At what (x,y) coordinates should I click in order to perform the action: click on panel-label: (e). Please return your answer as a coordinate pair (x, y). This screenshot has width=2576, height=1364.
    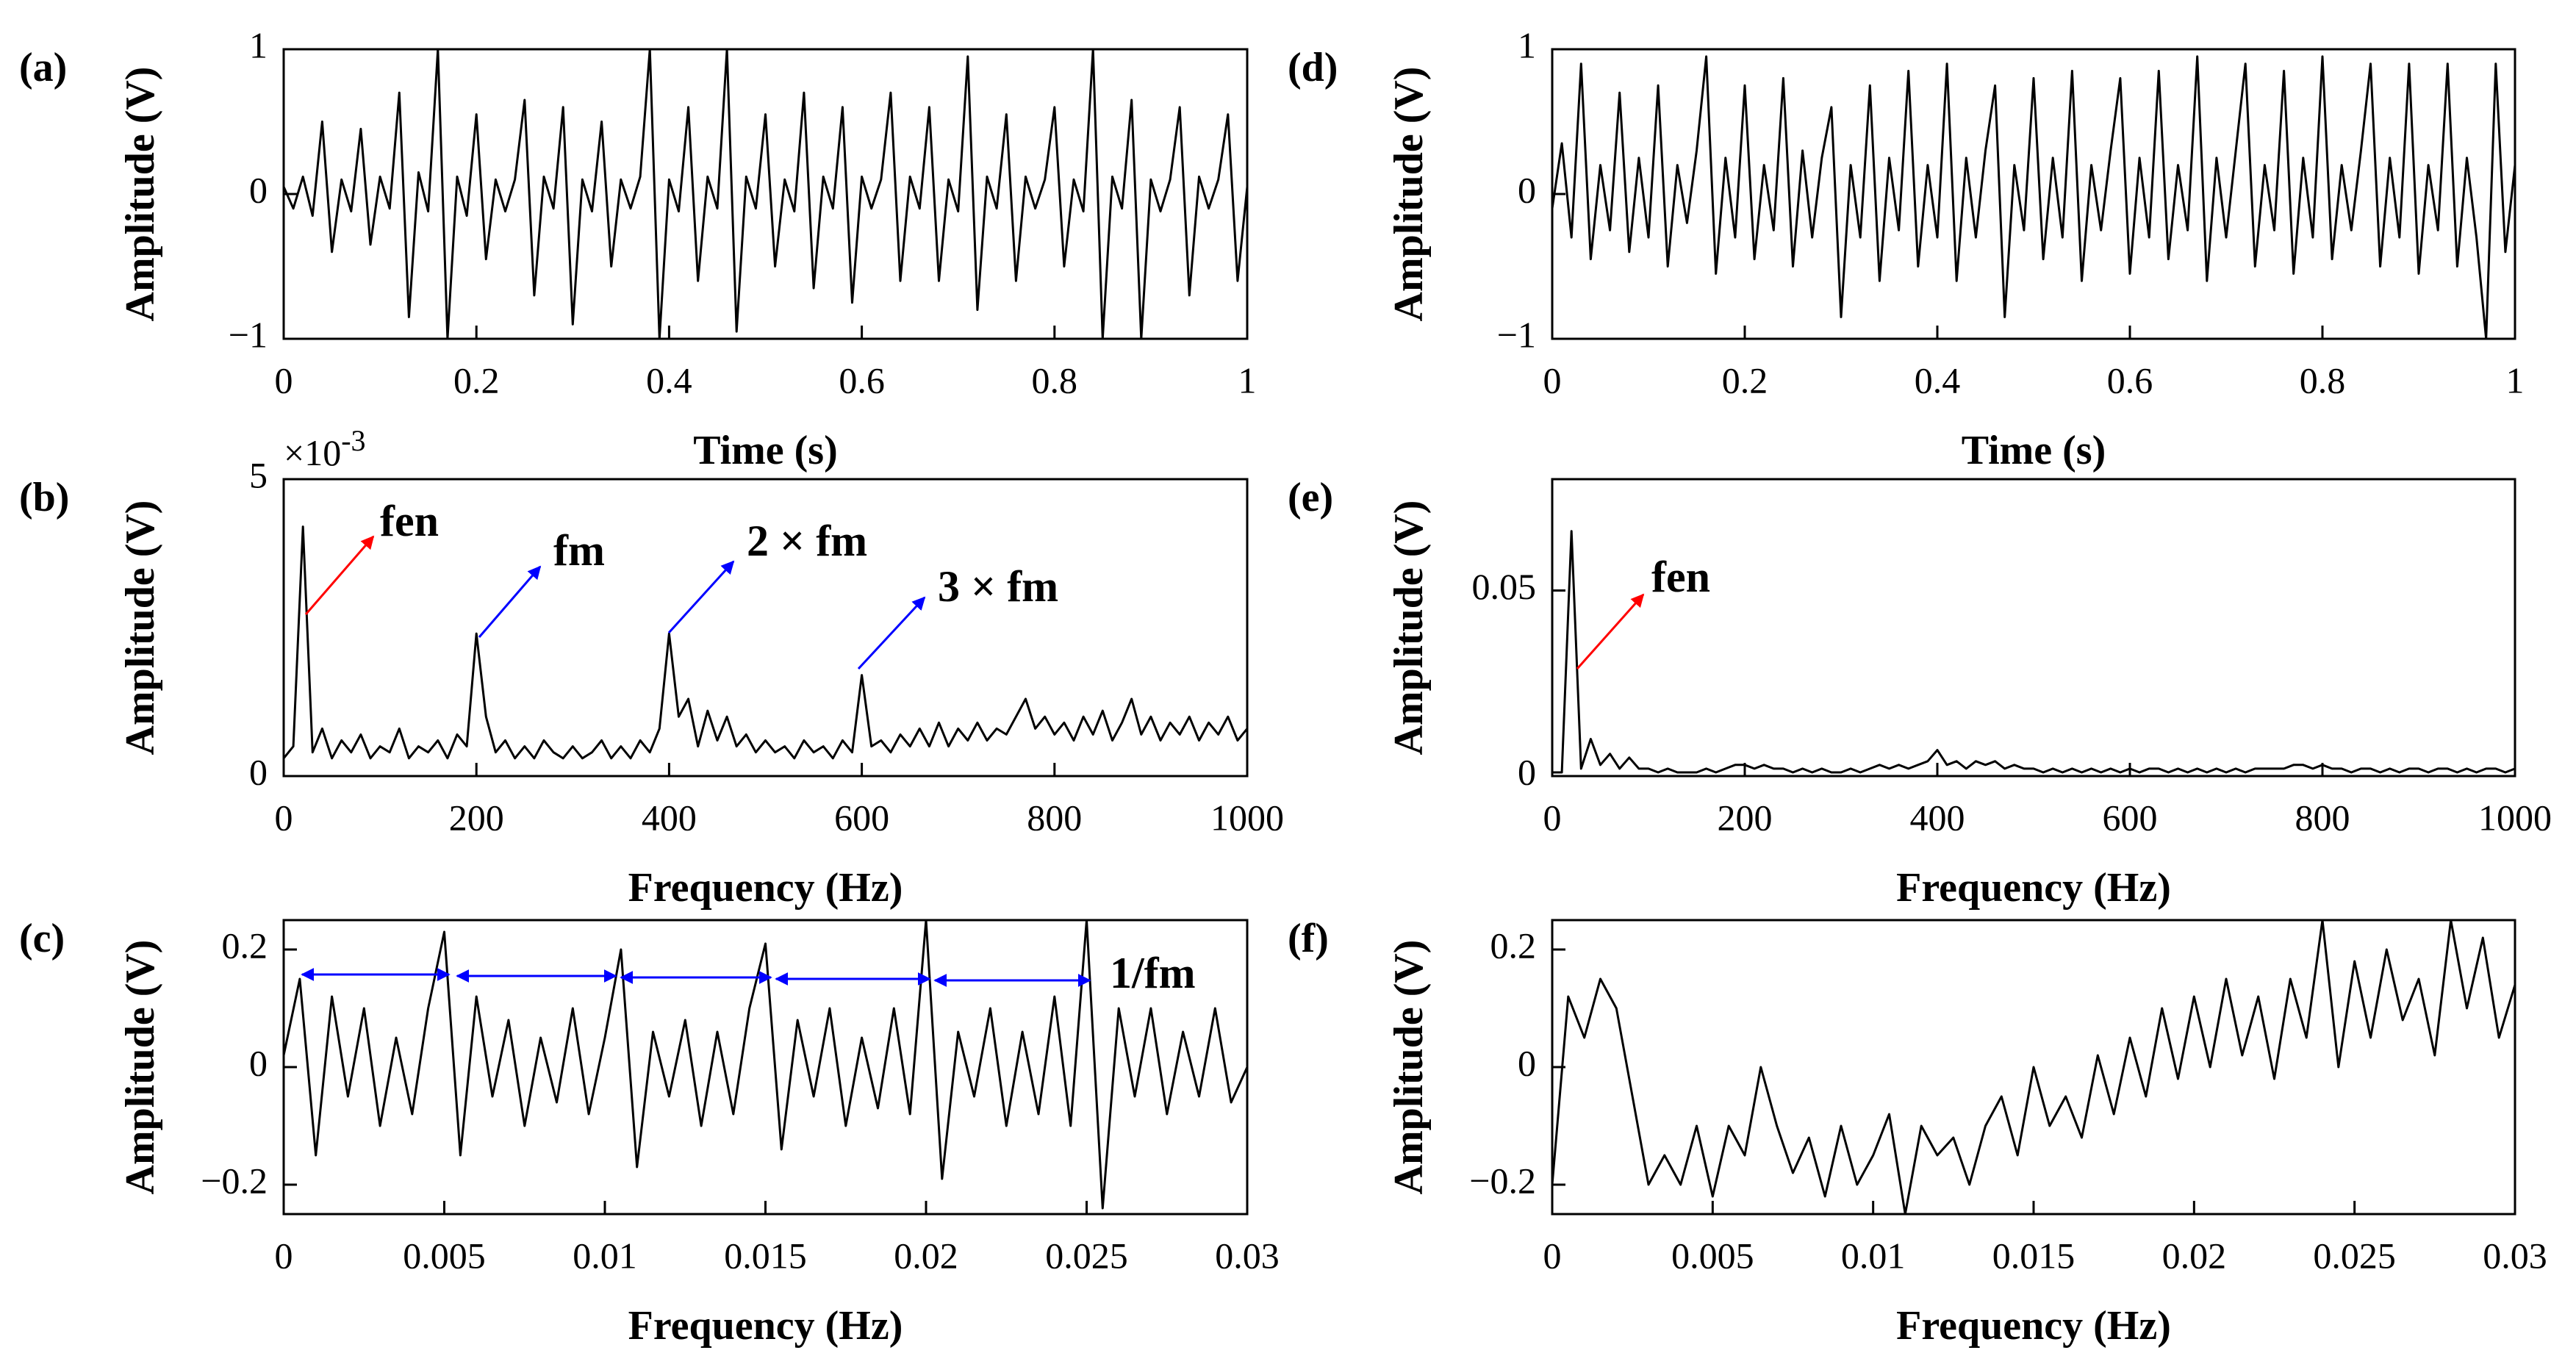
    Looking at the image, I should click on (1310, 497).